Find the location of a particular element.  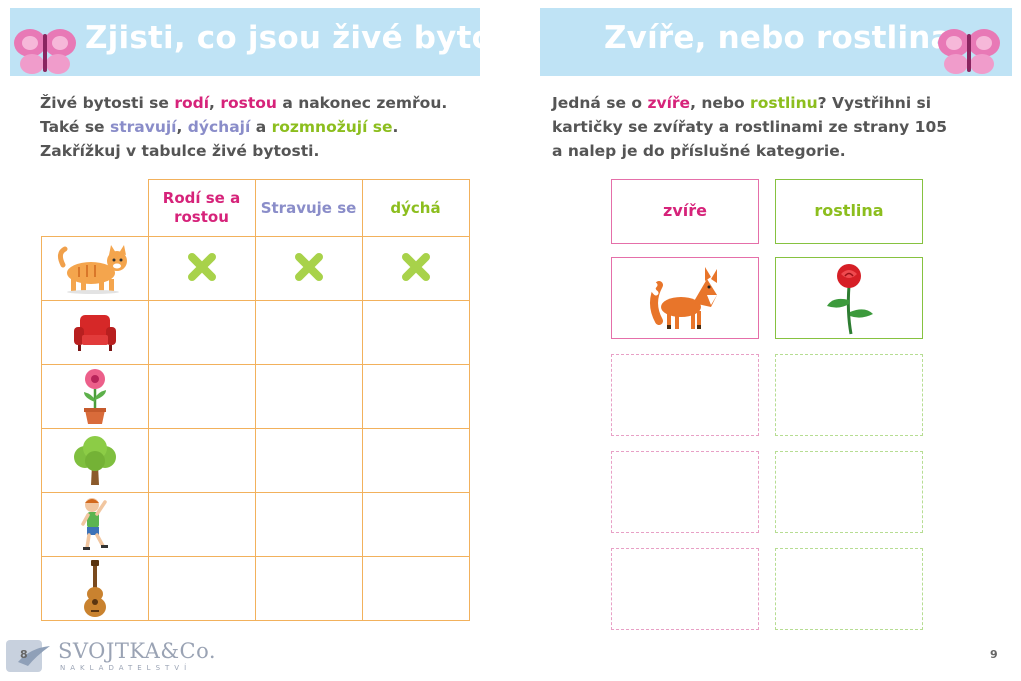

keyword-rodi: rodí is located at coordinates (192, 103).